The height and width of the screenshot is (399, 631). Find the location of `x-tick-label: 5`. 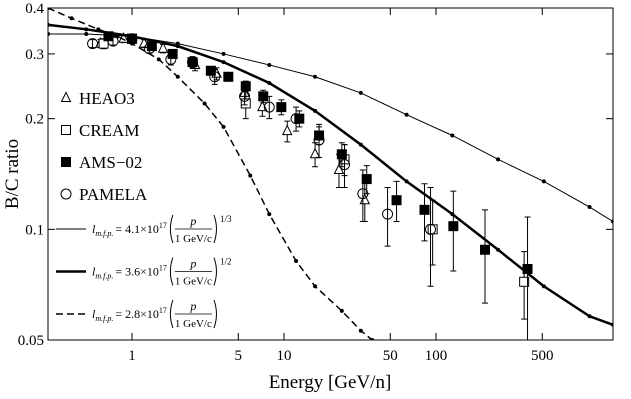

x-tick-label: 5 is located at coordinates (239, 356).